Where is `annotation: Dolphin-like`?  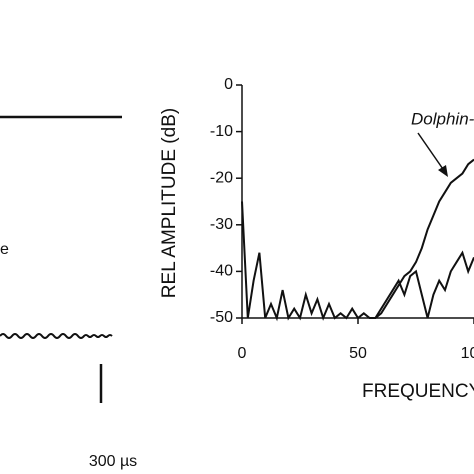 annotation: Dolphin-like is located at coordinates (442, 118).